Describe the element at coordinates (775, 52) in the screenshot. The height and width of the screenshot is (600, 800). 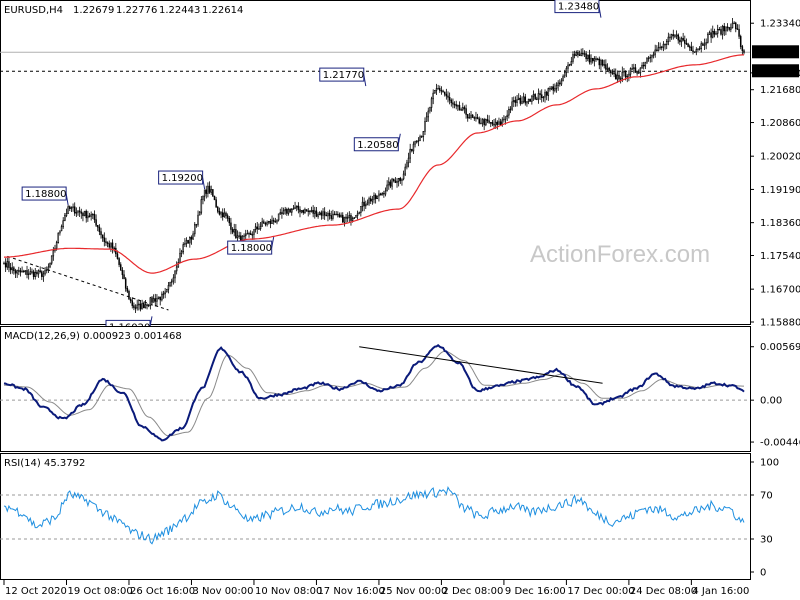
I see `current-price-tag-bg` at that location.